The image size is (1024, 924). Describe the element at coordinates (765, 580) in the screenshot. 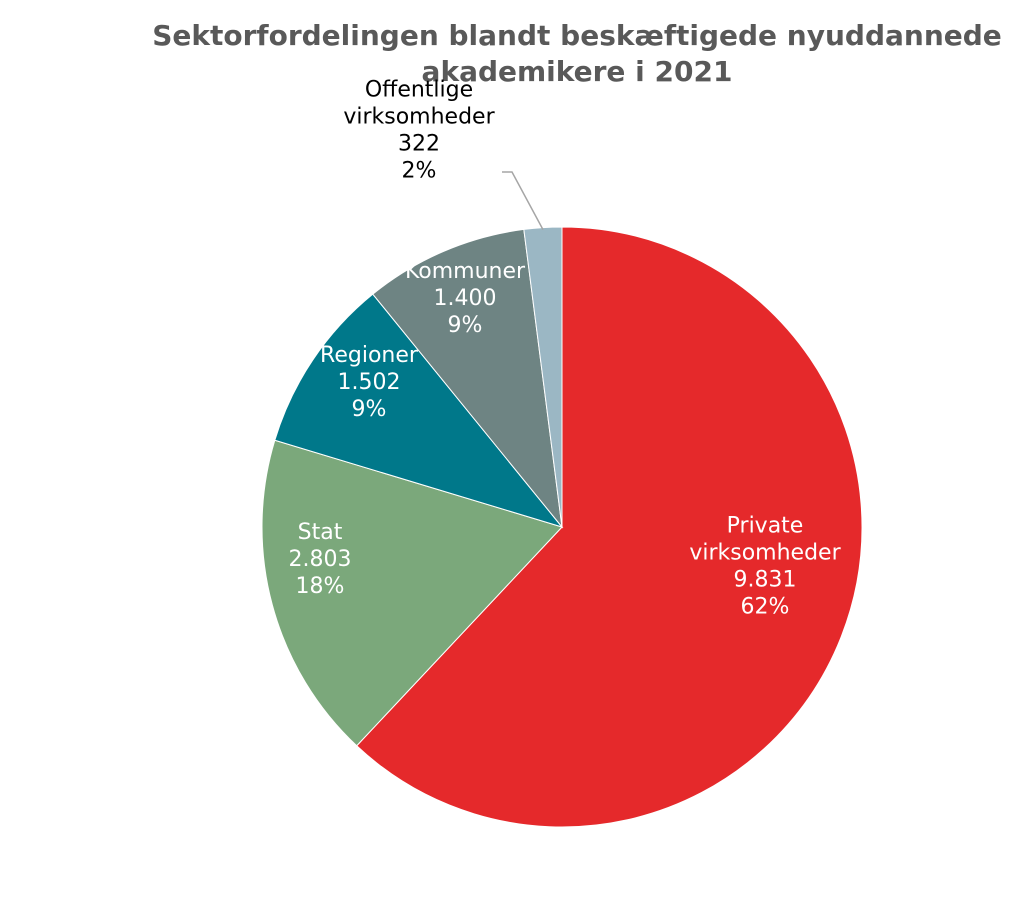

I see `slice-label-0-value: 9.831` at that location.